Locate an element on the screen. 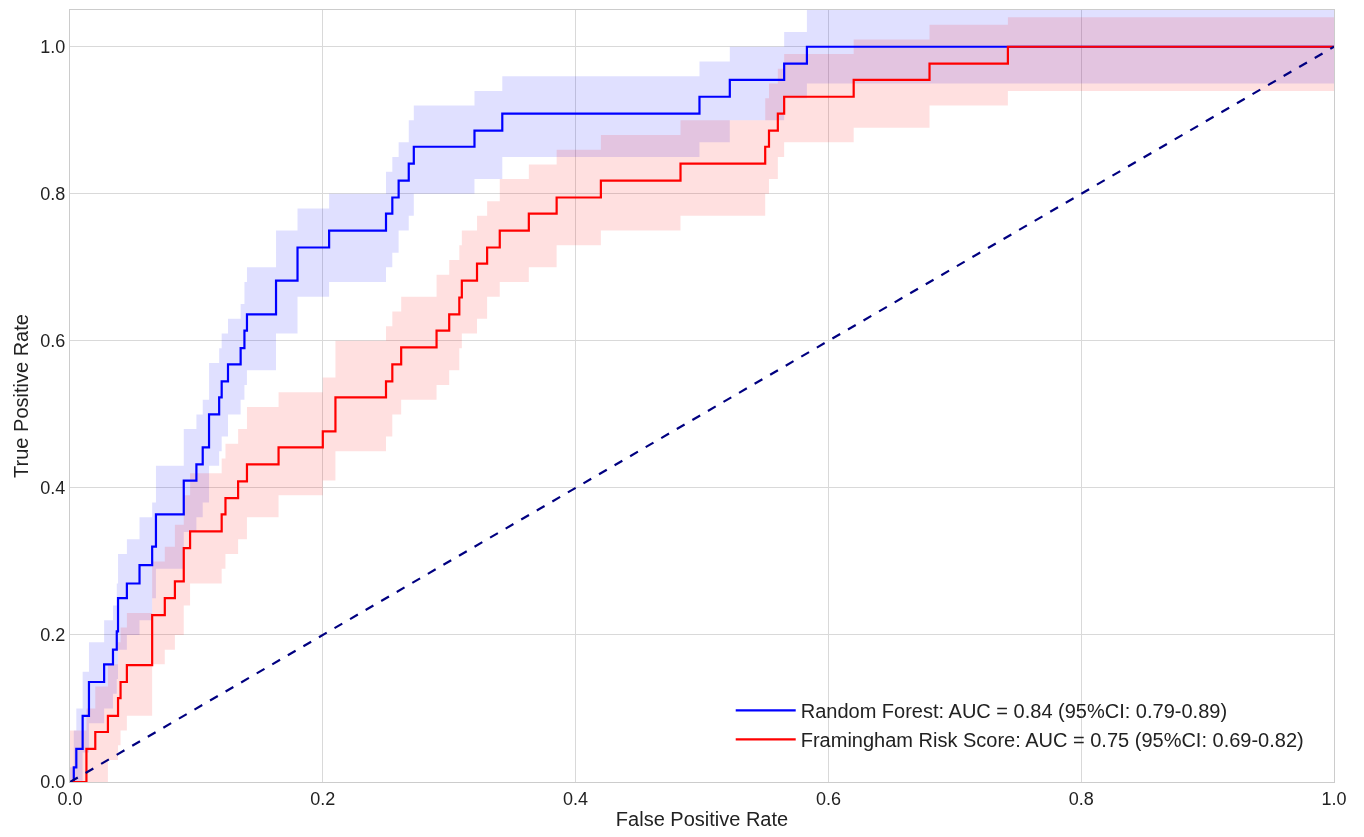 The image size is (1364, 837). y-tick-label: 0.6 is located at coordinates (53, 341).